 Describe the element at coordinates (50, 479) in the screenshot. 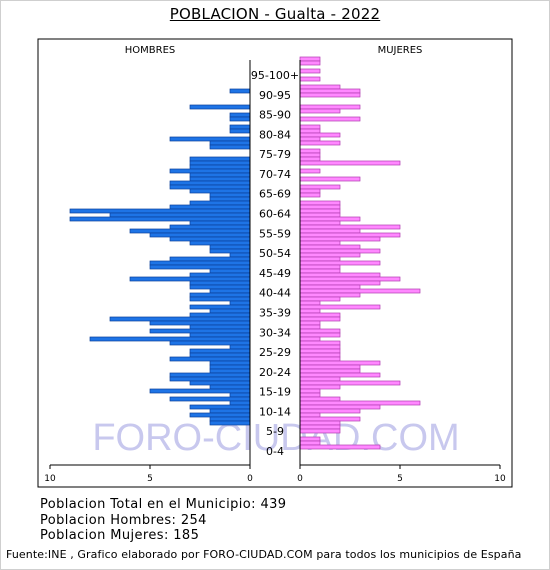

I see `x-tick-label: 10` at that location.